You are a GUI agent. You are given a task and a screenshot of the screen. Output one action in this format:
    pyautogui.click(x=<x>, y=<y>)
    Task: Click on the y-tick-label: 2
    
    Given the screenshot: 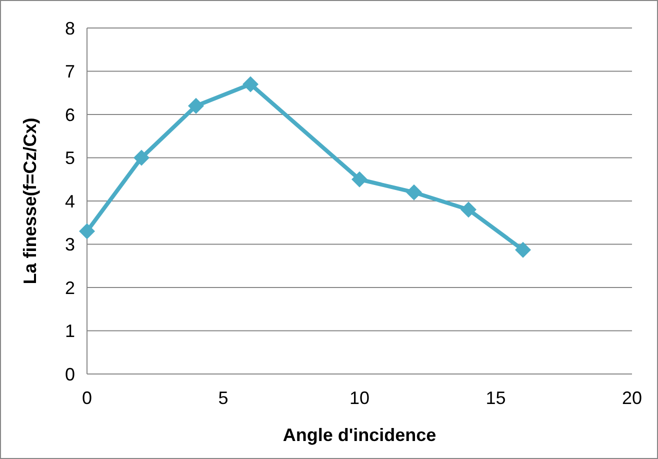 What is the action you would take?
    pyautogui.click(x=69, y=288)
    